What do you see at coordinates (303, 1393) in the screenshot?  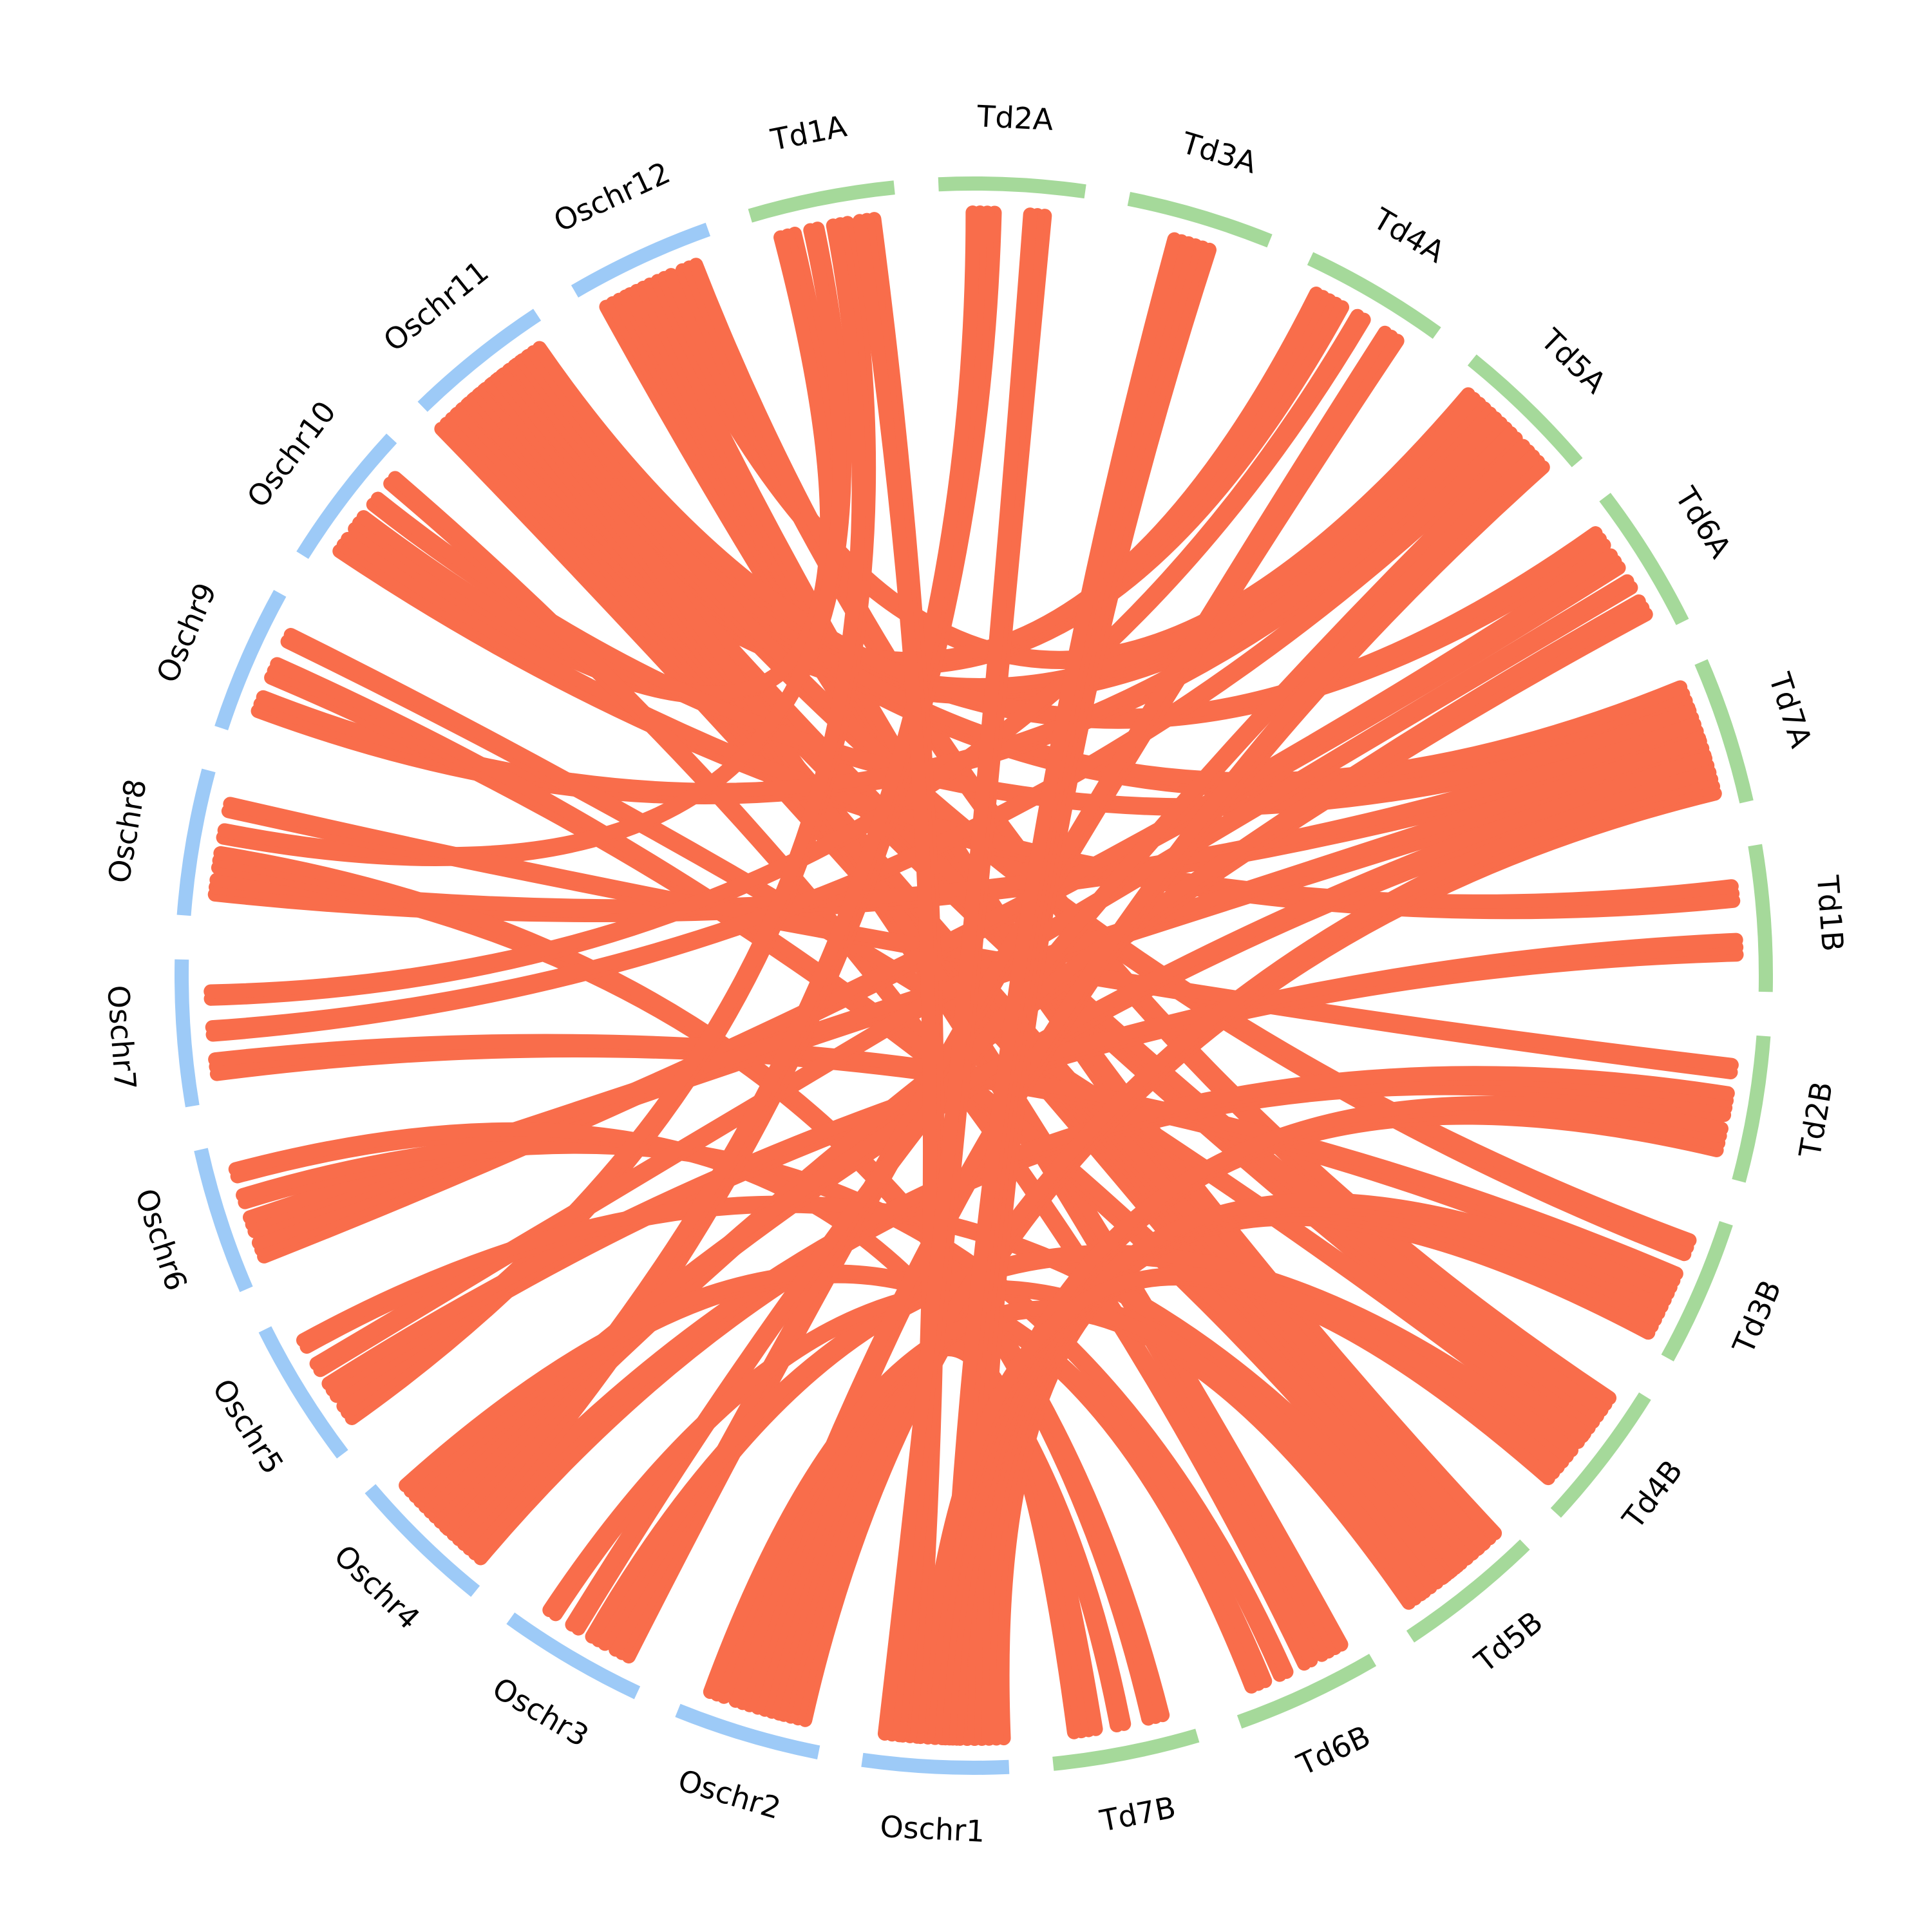 I see `ideogram-oschr5` at bounding box center [303, 1393].